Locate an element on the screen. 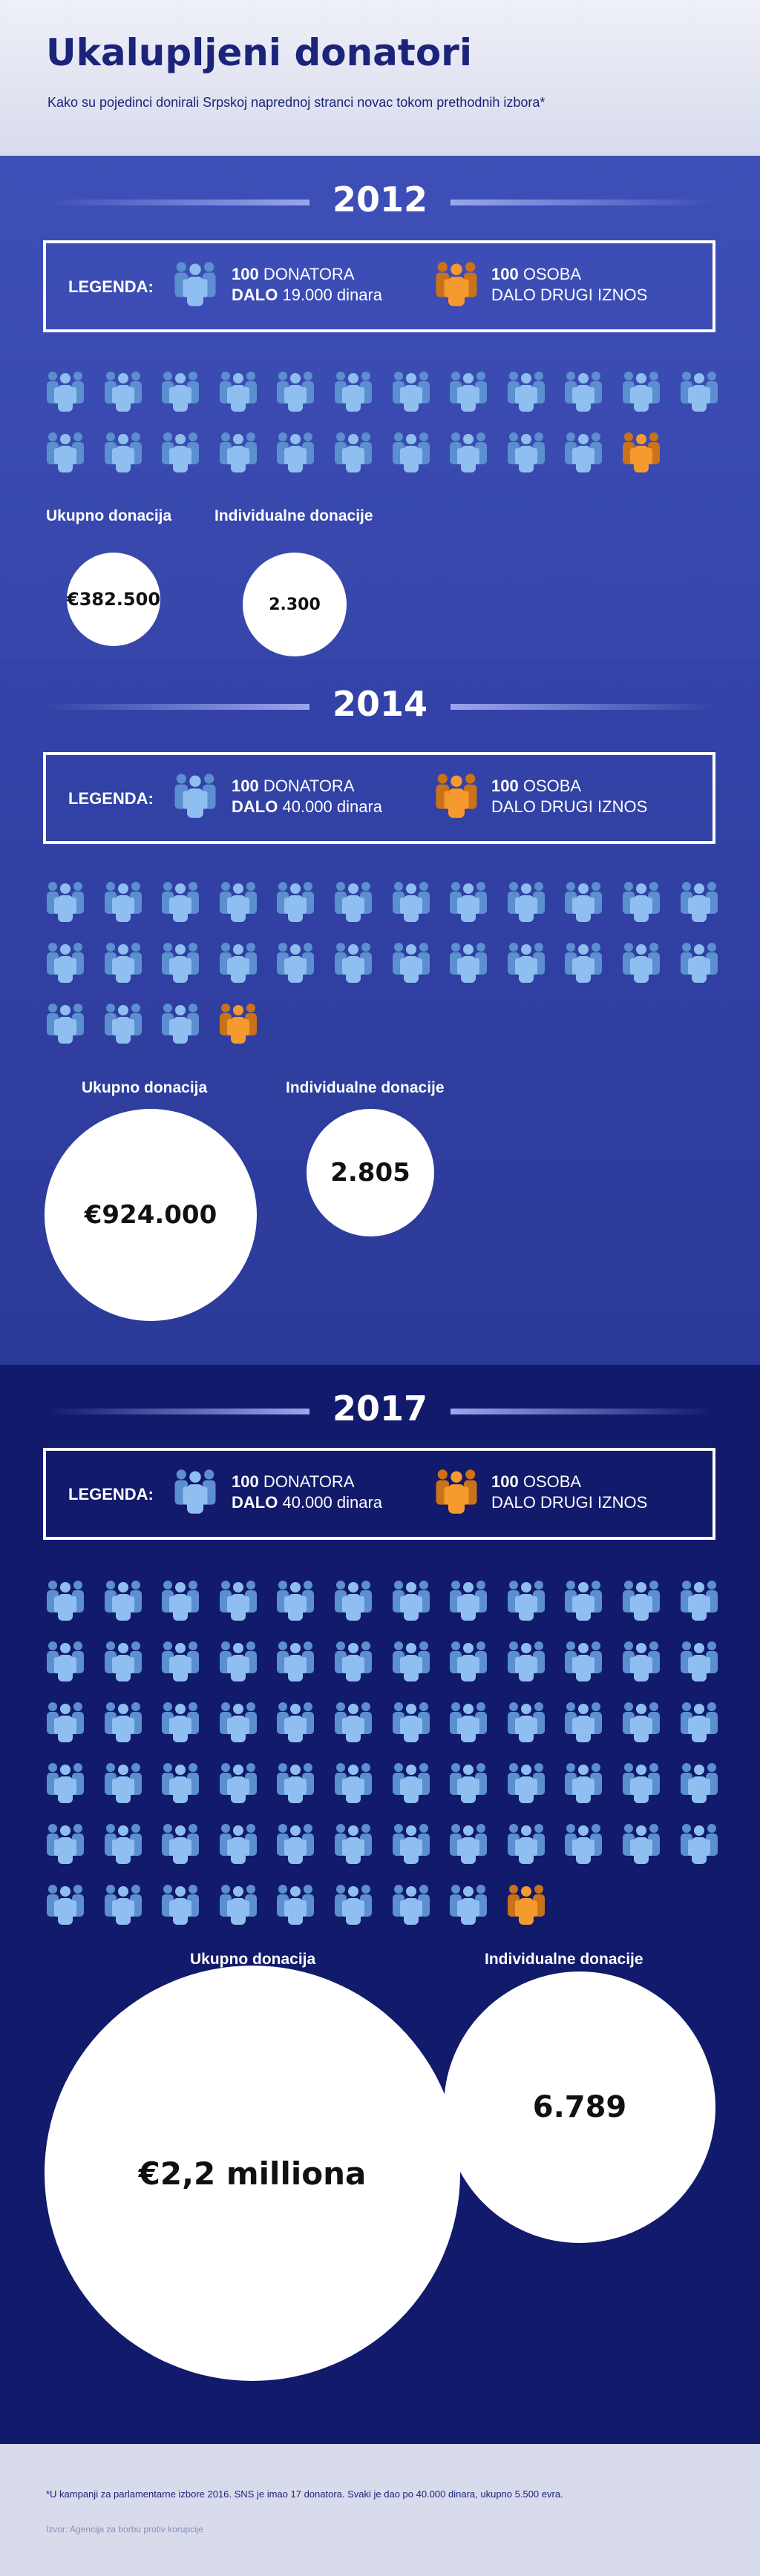 This screenshot has height=2576, width=760. year-heading: 2012 is located at coordinates (380, 202).